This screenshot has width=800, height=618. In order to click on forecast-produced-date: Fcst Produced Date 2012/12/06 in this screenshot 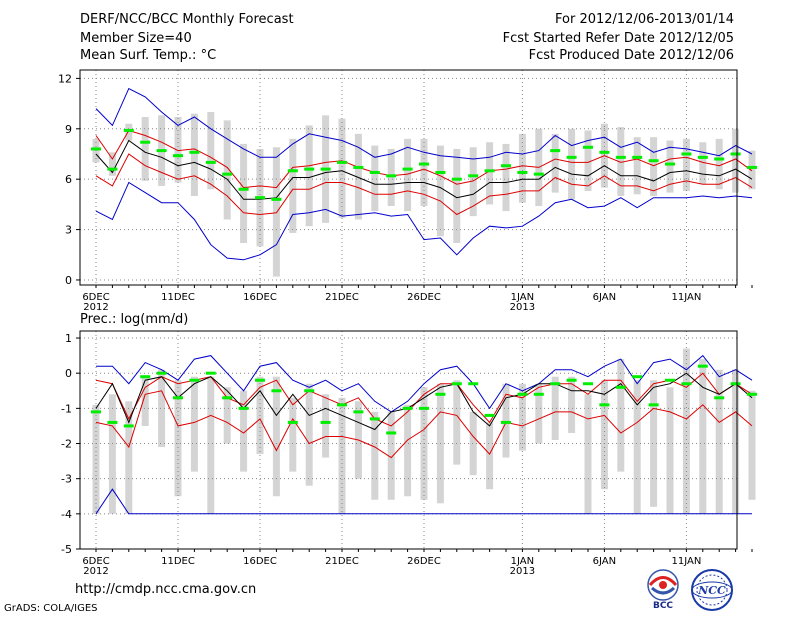, I will do `click(631, 55)`.